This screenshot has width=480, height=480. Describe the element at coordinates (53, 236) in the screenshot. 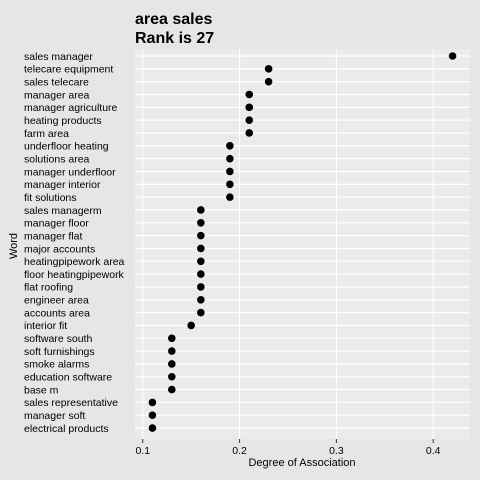

I see `y-tick-label: manager flat` at that location.